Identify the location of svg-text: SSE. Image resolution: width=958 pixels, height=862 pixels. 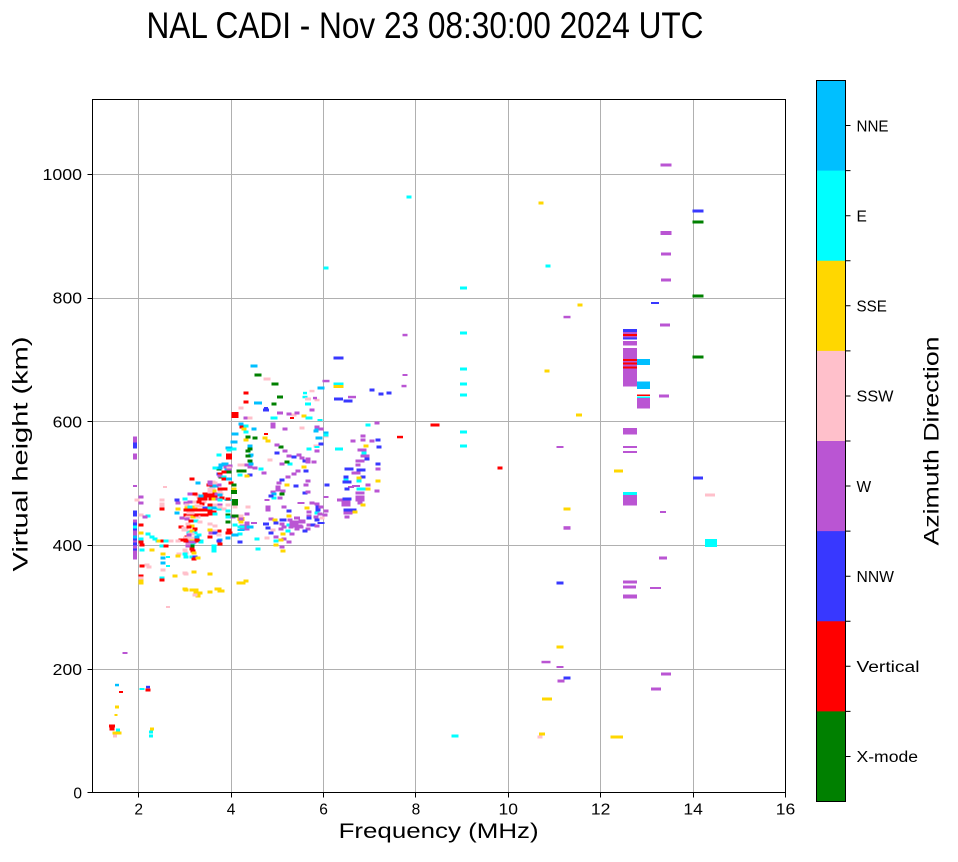
(872, 307).